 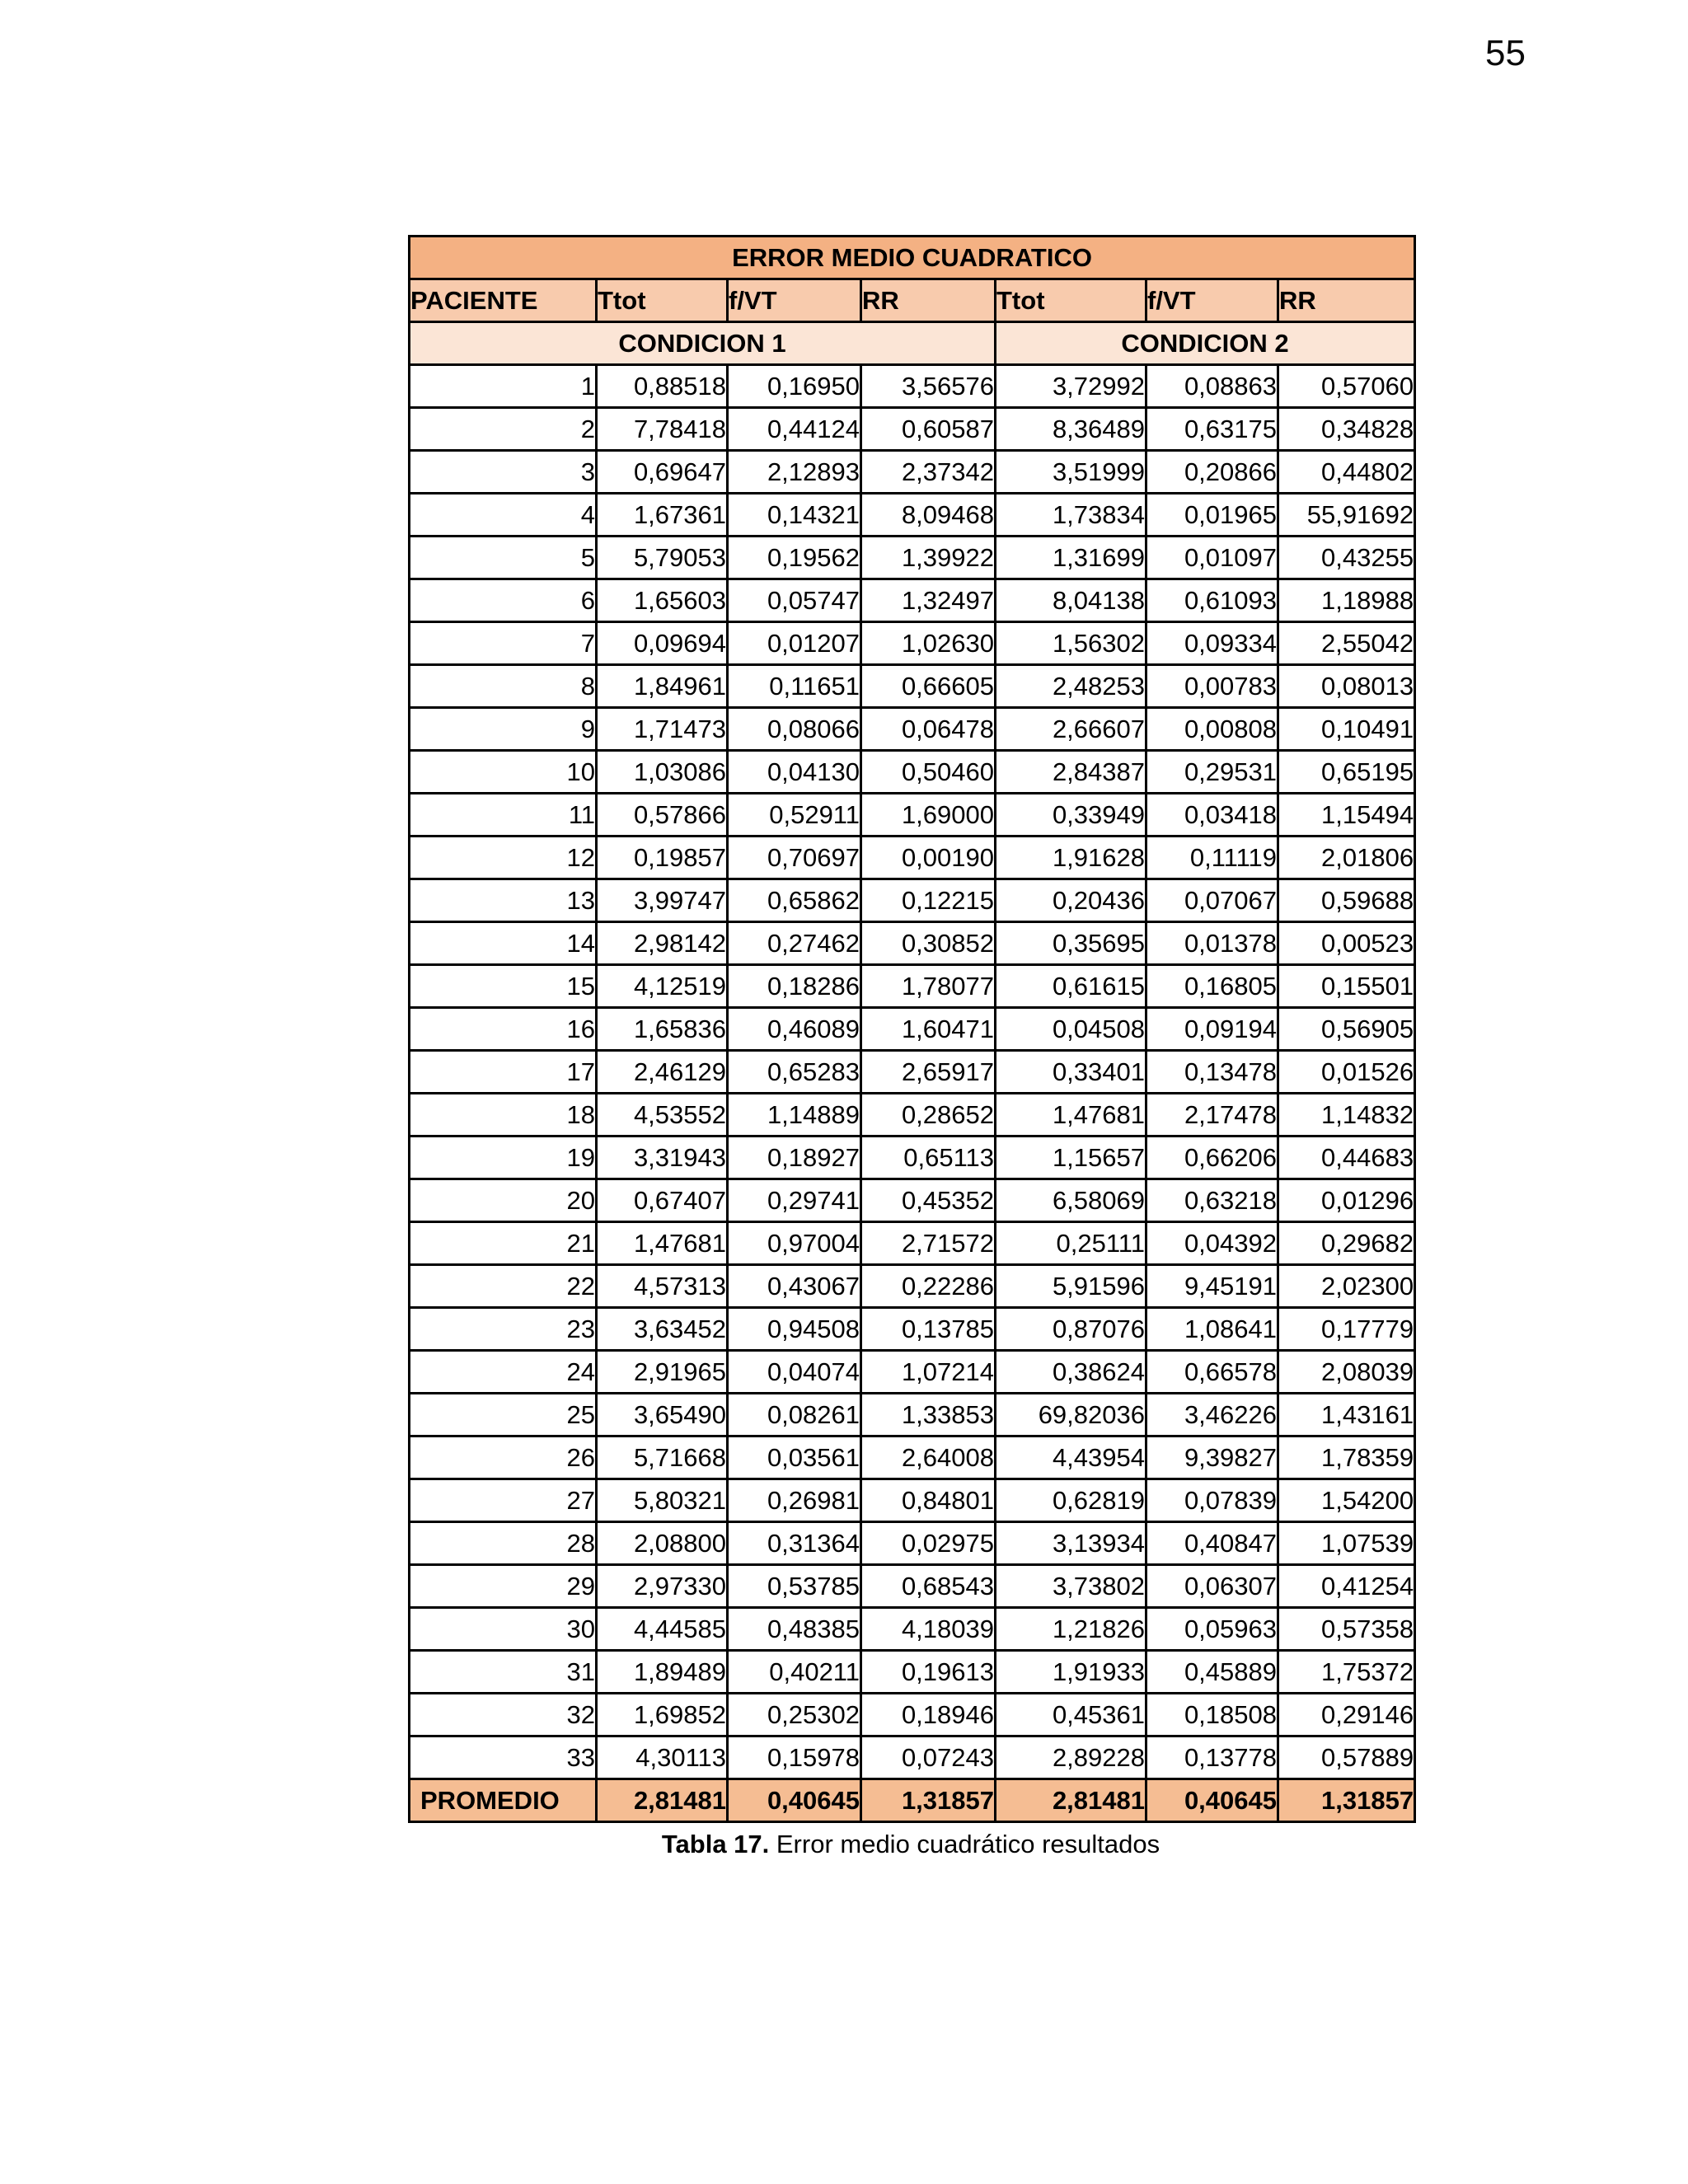 What do you see at coordinates (1071, 729) in the screenshot?
I see `value-cell: 2,66607` at bounding box center [1071, 729].